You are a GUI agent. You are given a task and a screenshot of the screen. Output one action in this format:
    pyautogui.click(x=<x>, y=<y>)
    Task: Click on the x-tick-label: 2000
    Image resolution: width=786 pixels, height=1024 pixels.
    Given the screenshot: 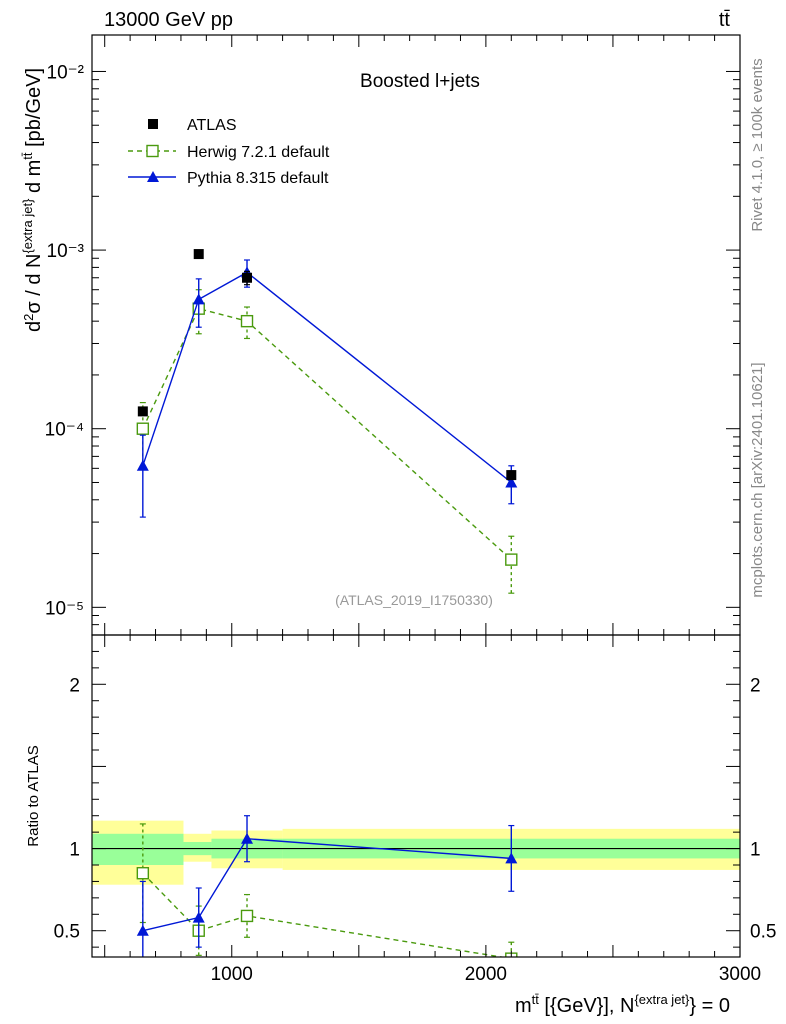 What is the action you would take?
    pyautogui.click(x=486, y=974)
    